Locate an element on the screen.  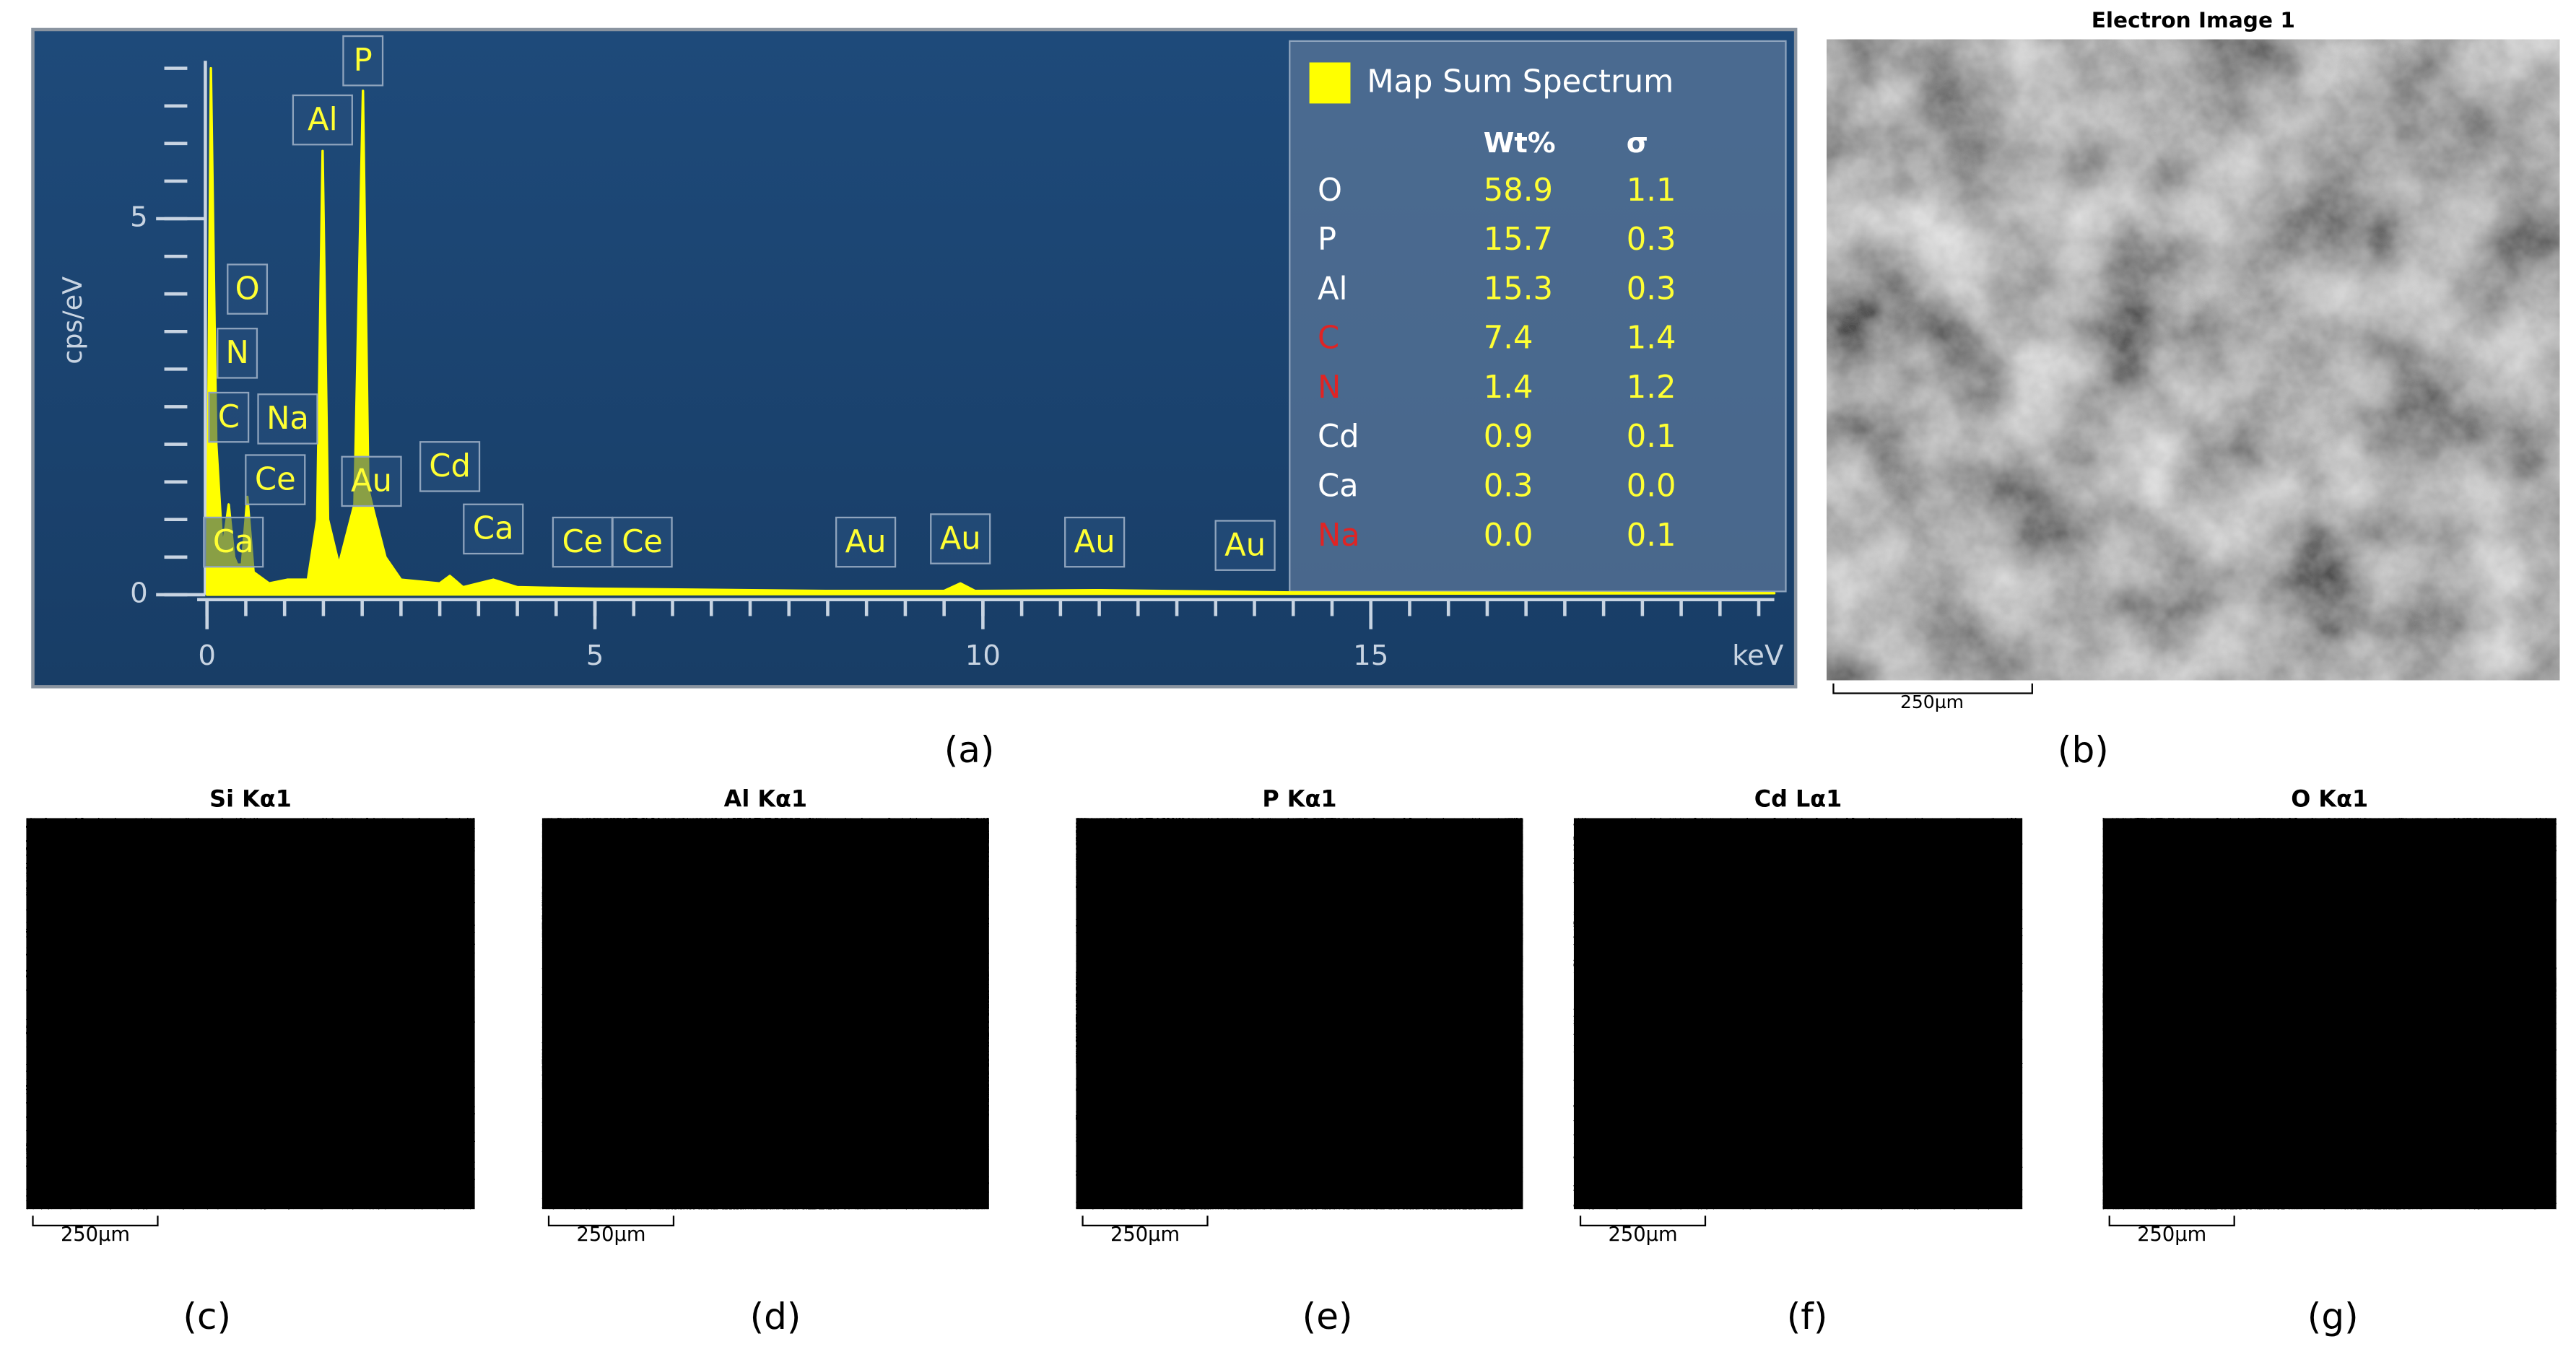
table-sigma: 1.2 is located at coordinates (1651, 388).